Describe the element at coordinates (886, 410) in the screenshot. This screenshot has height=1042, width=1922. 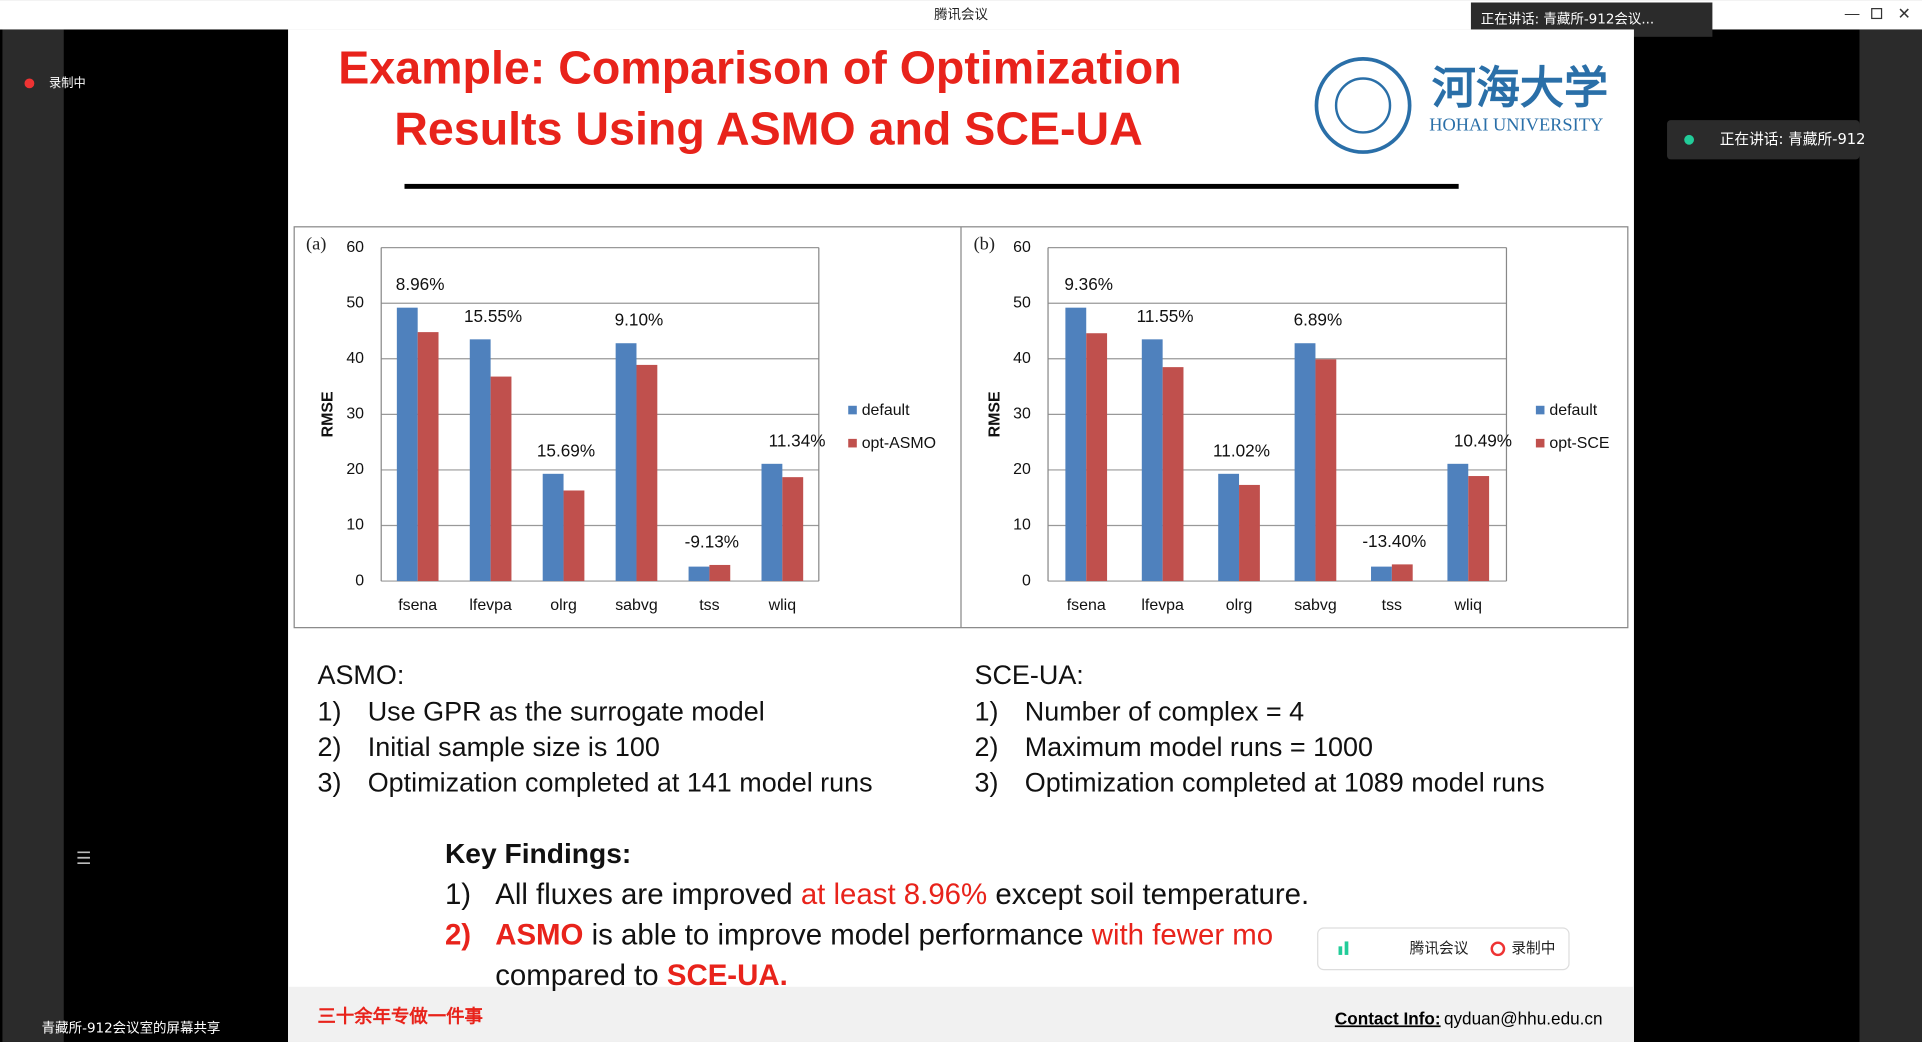
I see `legend-label: default` at that location.